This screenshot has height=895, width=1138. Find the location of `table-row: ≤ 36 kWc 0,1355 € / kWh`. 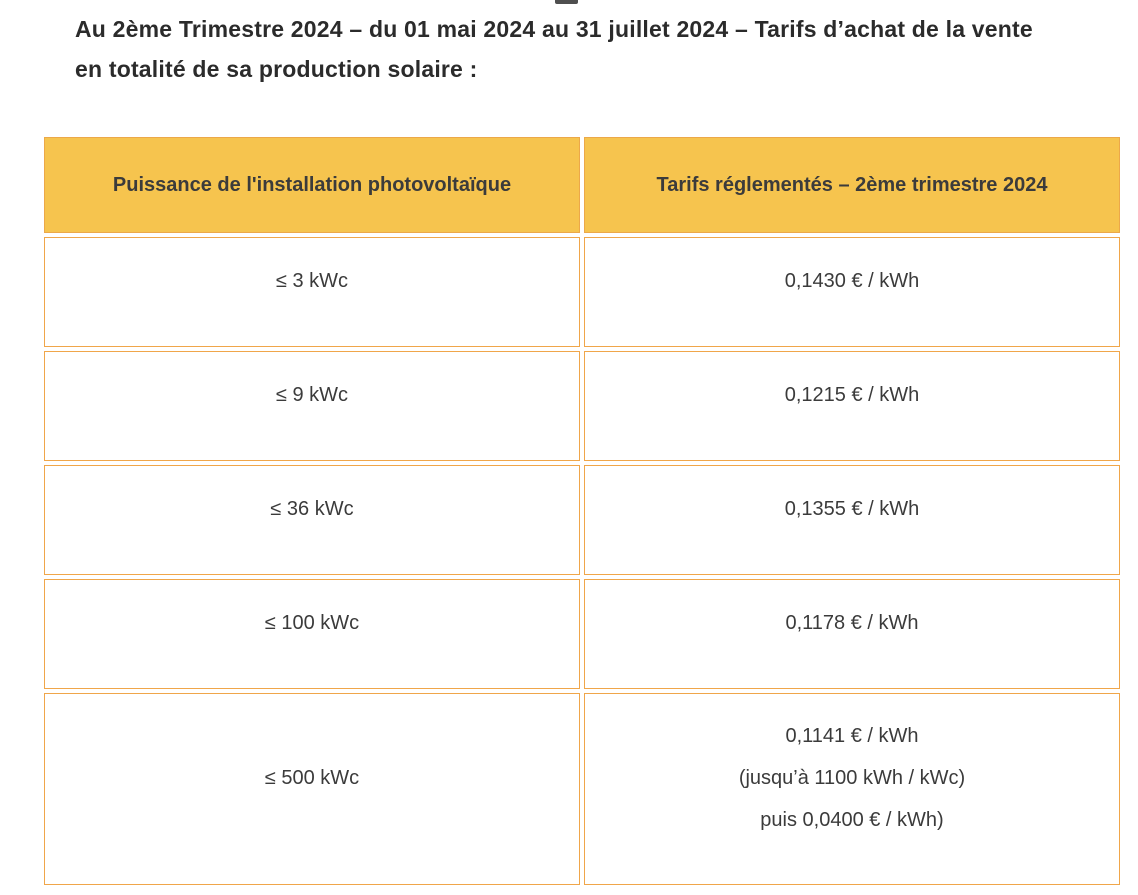

table-row: ≤ 36 kWc 0,1355 € / kWh is located at coordinates (582, 520).